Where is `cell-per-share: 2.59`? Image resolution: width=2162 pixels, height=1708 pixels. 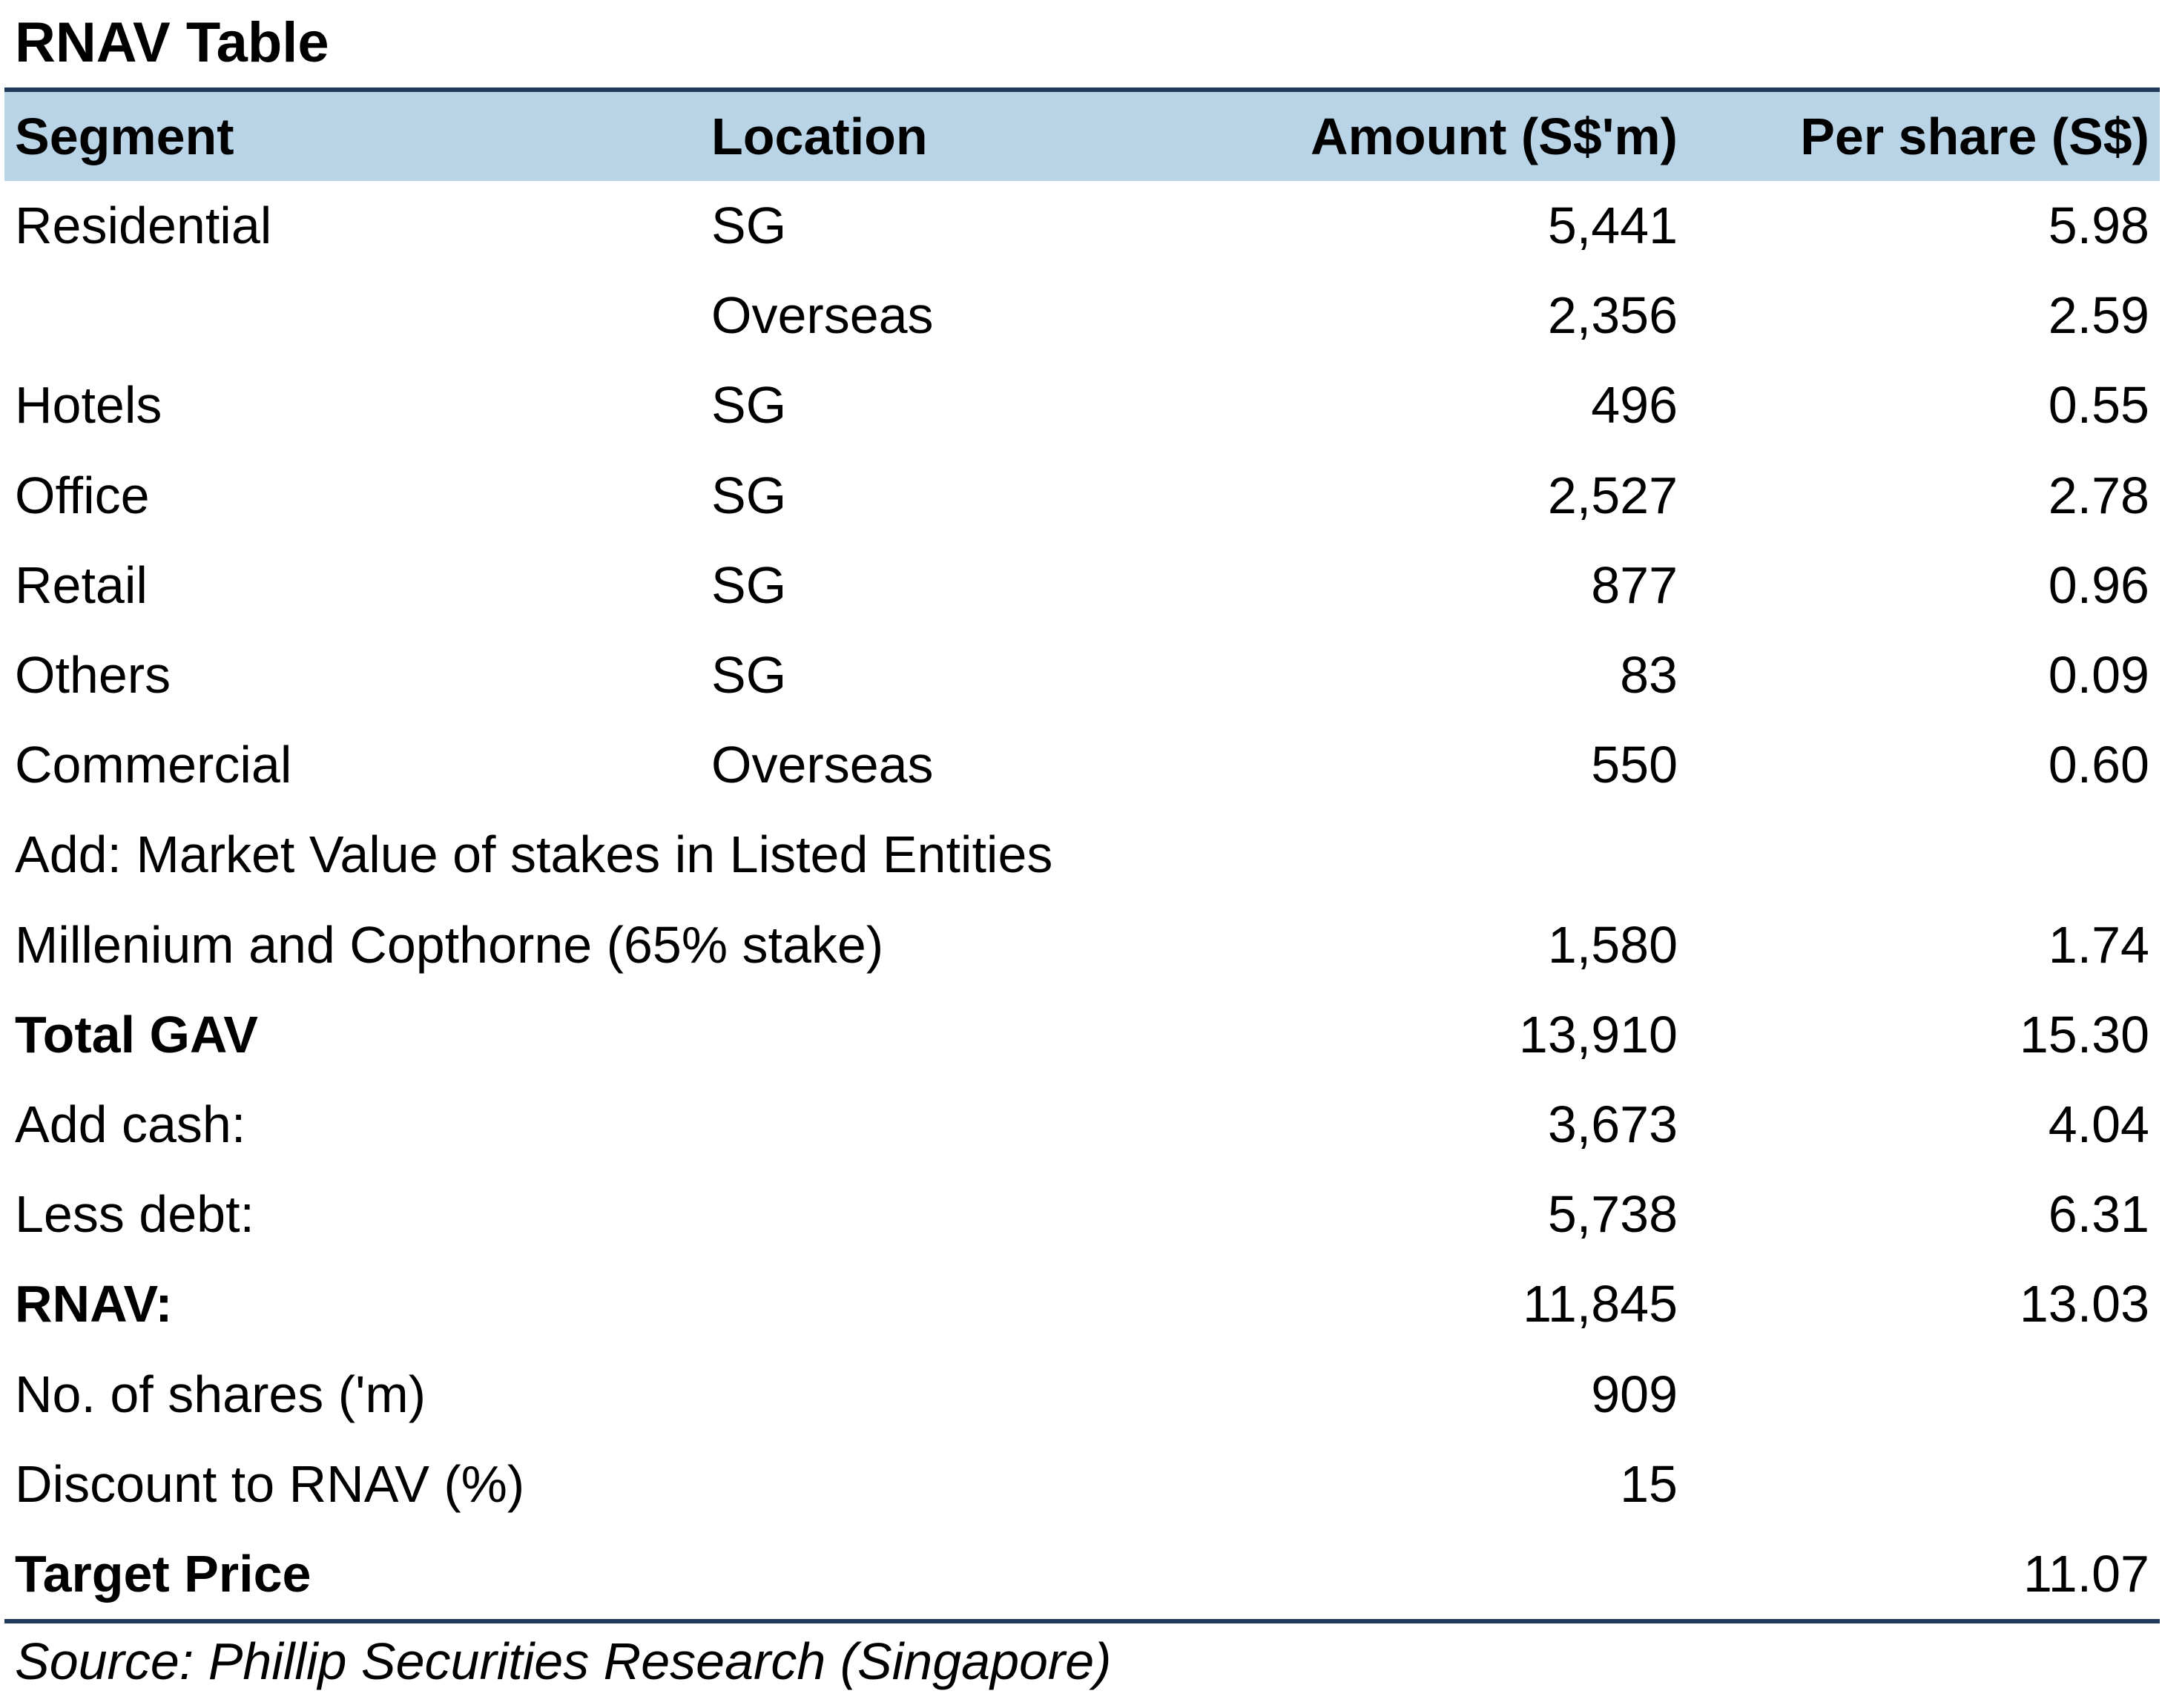 cell-per-share: 2.59 is located at coordinates (2098, 315).